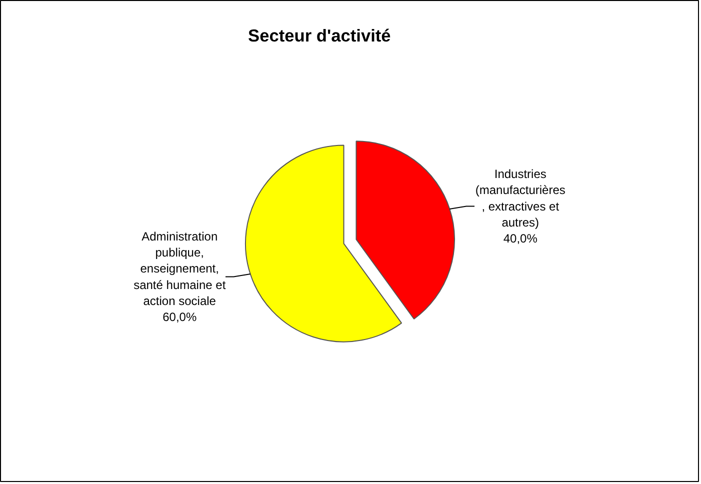  What do you see at coordinates (179, 317) in the screenshot?
I see `data-label: 60,0%` at bounding box center [179, 317].